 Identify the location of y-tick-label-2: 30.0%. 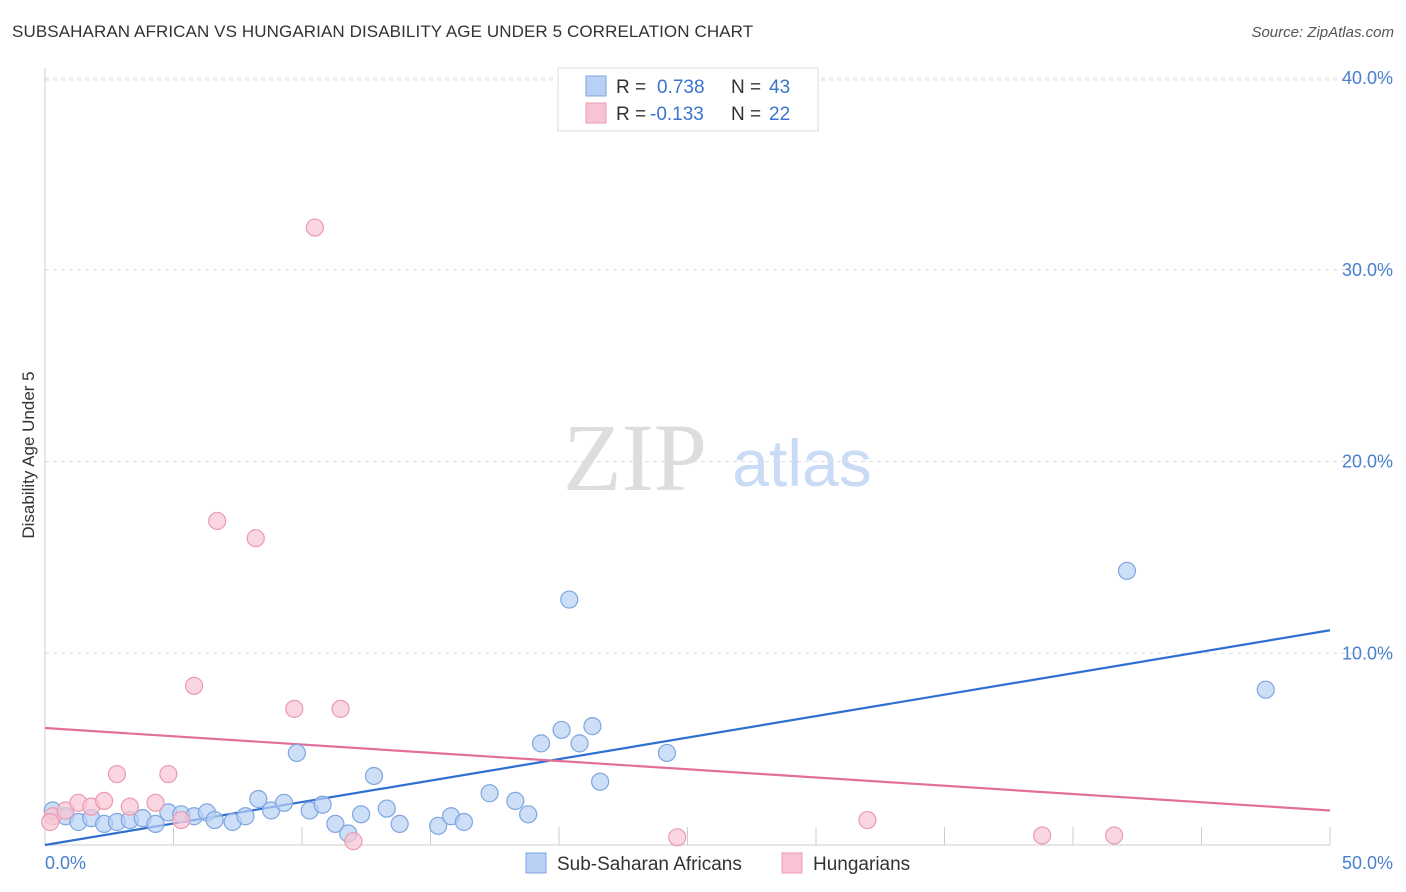
(1367, 270).